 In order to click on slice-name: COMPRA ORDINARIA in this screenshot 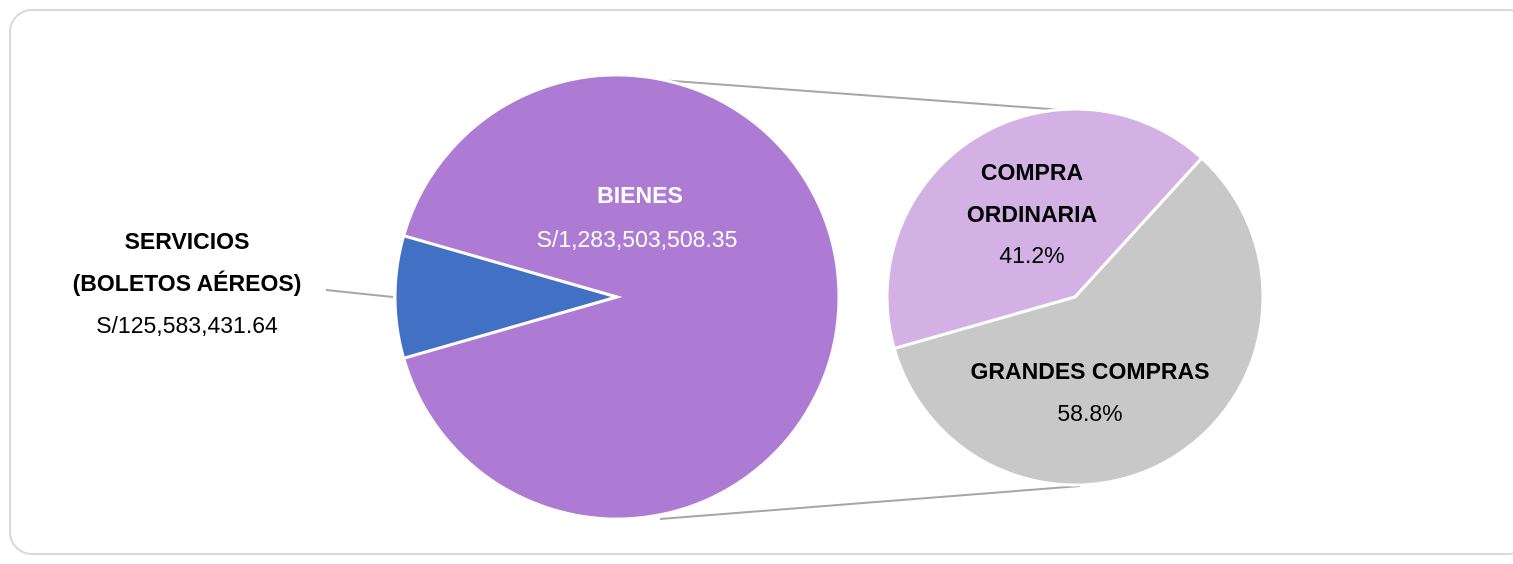, I will do `click(1032, 193)`.